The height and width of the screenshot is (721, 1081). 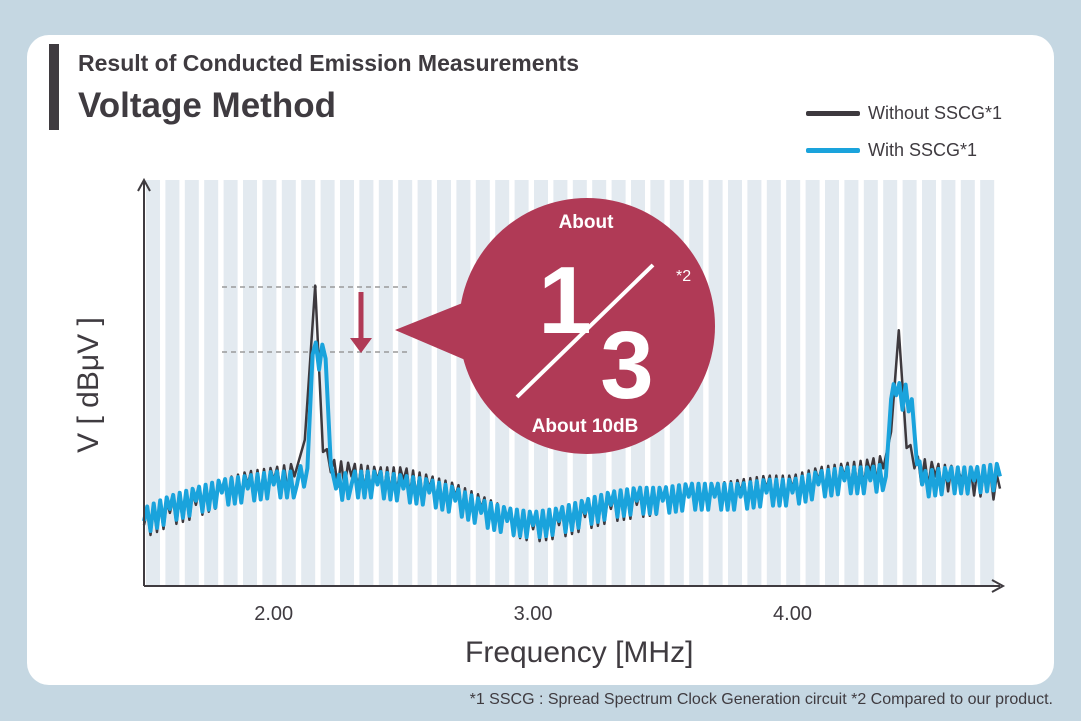 I want to click on fraction-slash, so click(x=585, y=331).